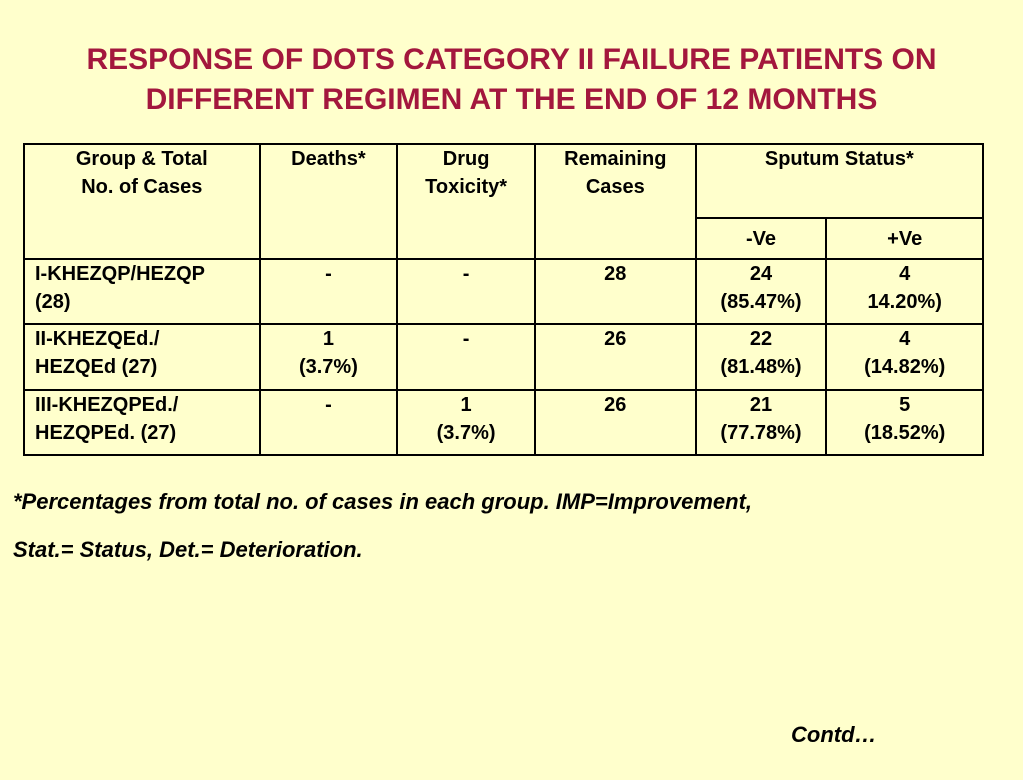 This screenshot has width=1023, height=780. What do you see at coordinates (466, 433) in the screenshot?
I see `drug-toxicity-percent: (3.7%)` at bounding box center [466, 433].